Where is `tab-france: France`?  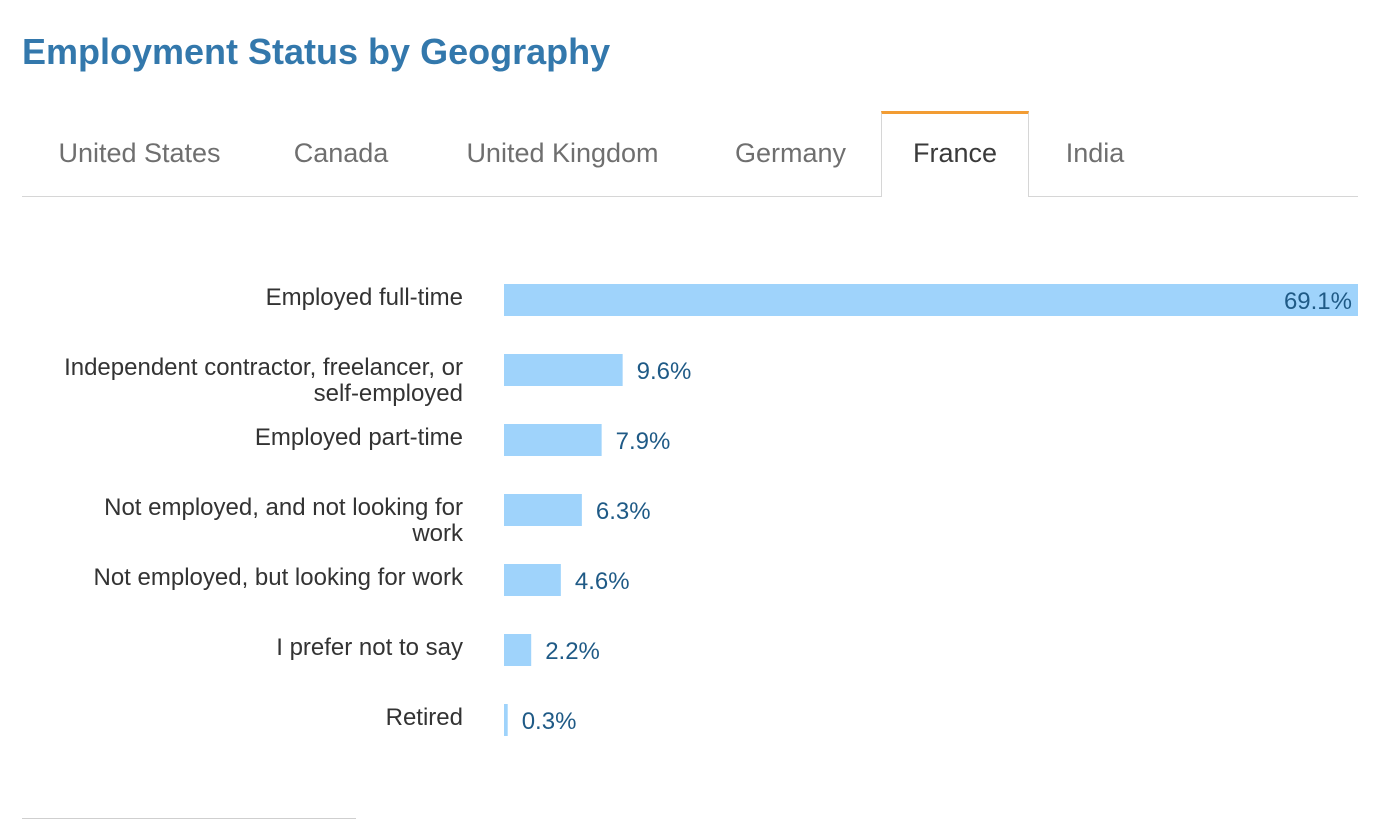
tab-france: France is located at coordinates (955, 154).